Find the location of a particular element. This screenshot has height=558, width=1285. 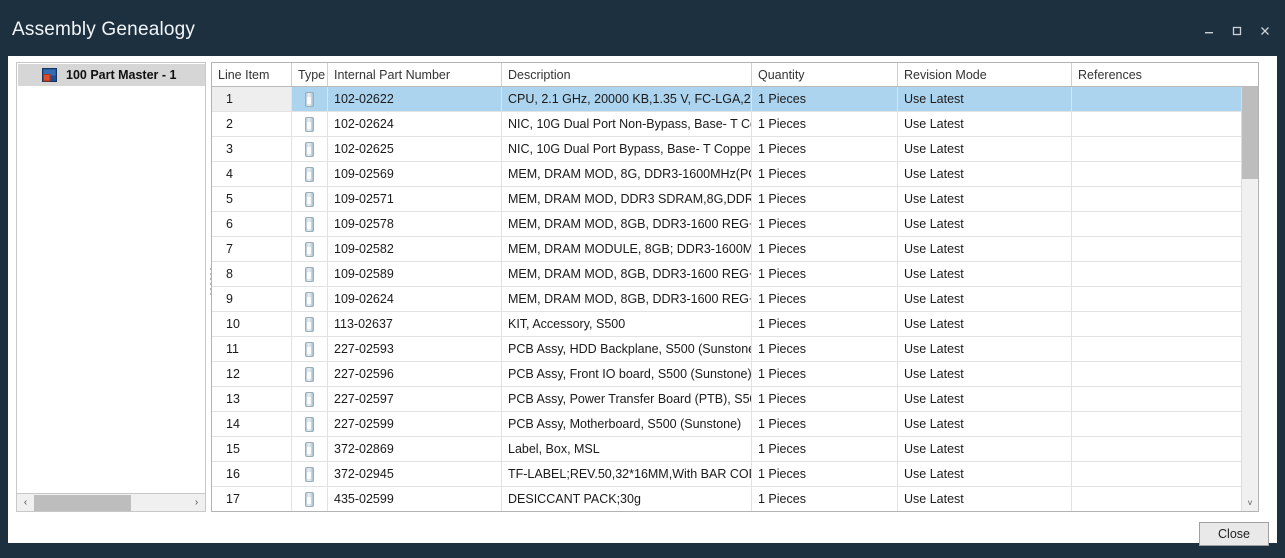

cell-internal-part-number: 109-02589 is located at coordinates (415, 274).